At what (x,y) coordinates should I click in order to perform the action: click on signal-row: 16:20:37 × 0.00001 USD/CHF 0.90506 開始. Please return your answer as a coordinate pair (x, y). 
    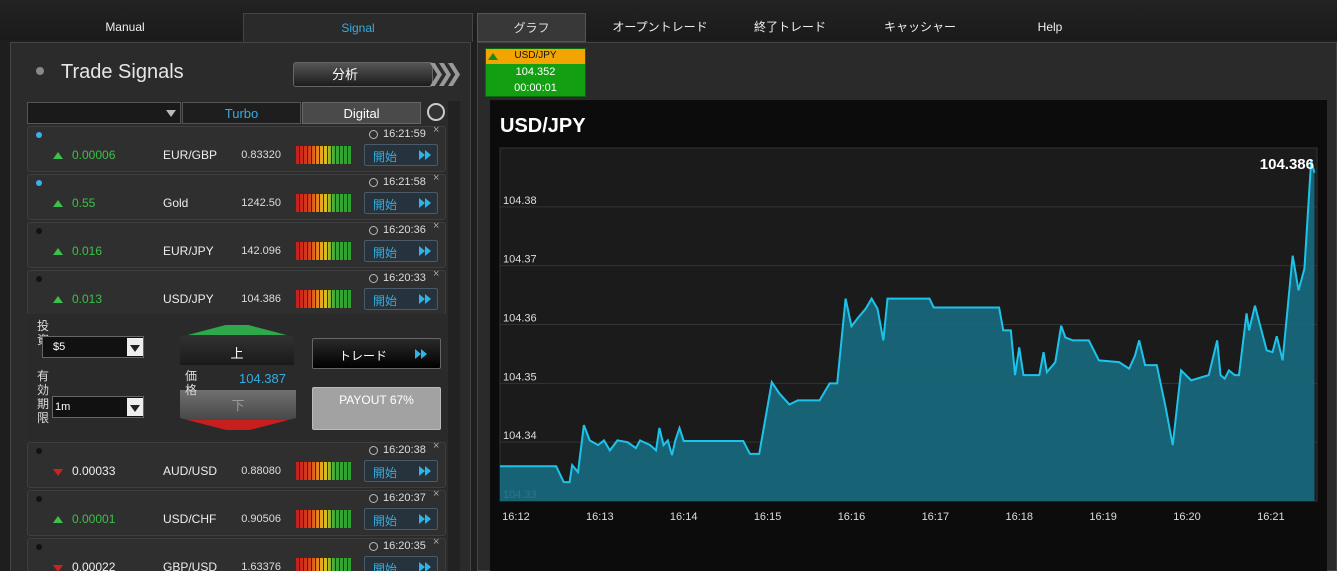
    Looking at the image, I should click on (236, 512).